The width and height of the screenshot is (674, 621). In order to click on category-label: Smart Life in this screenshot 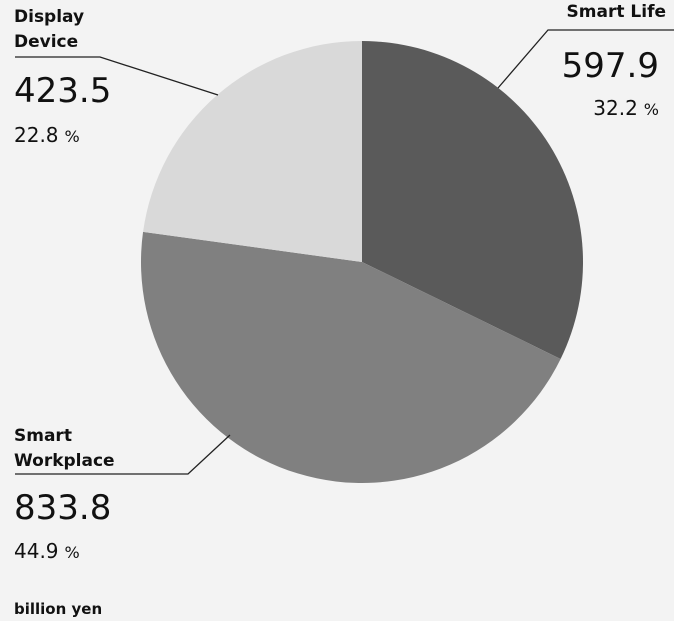, I will do `click(616, 12)`.